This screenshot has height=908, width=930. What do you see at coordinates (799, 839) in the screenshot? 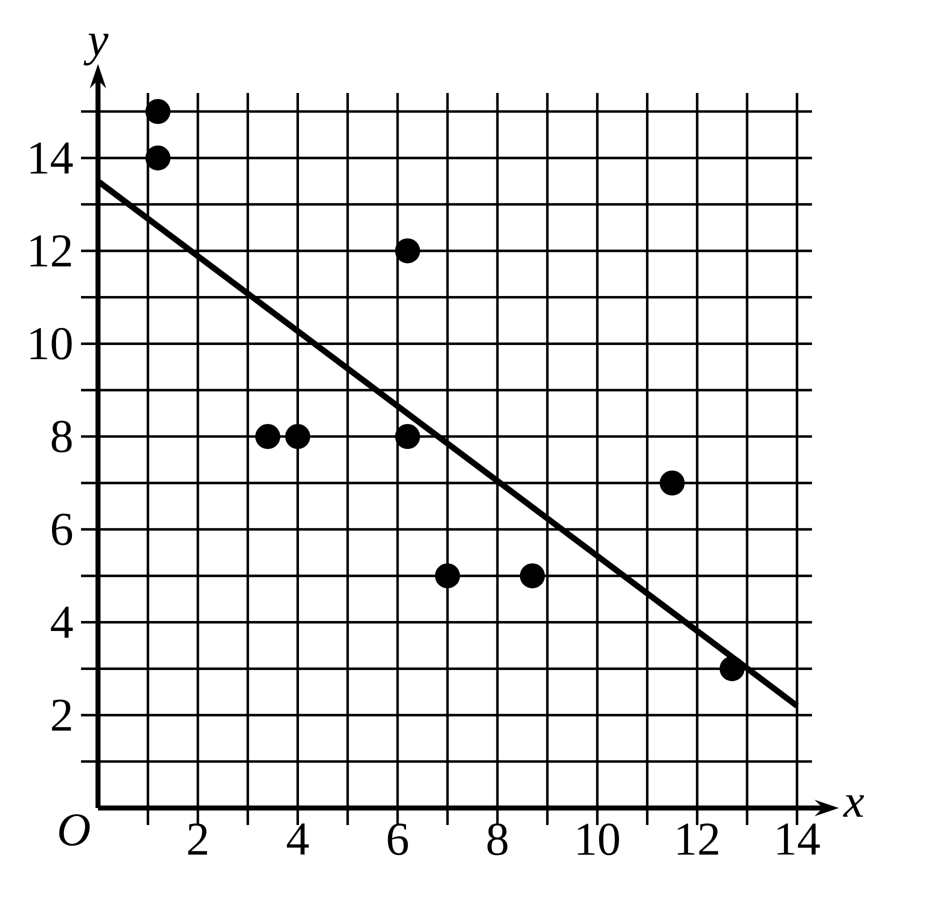
I see `x-tick-label: 14` at bounding box center [799, 839].